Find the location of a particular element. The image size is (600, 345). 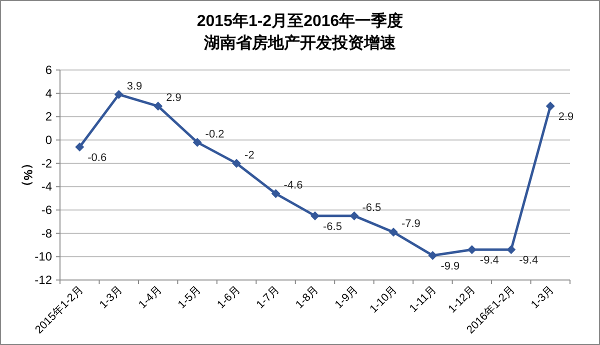

data-label: -0.6 is located at coordinates (97, 158).